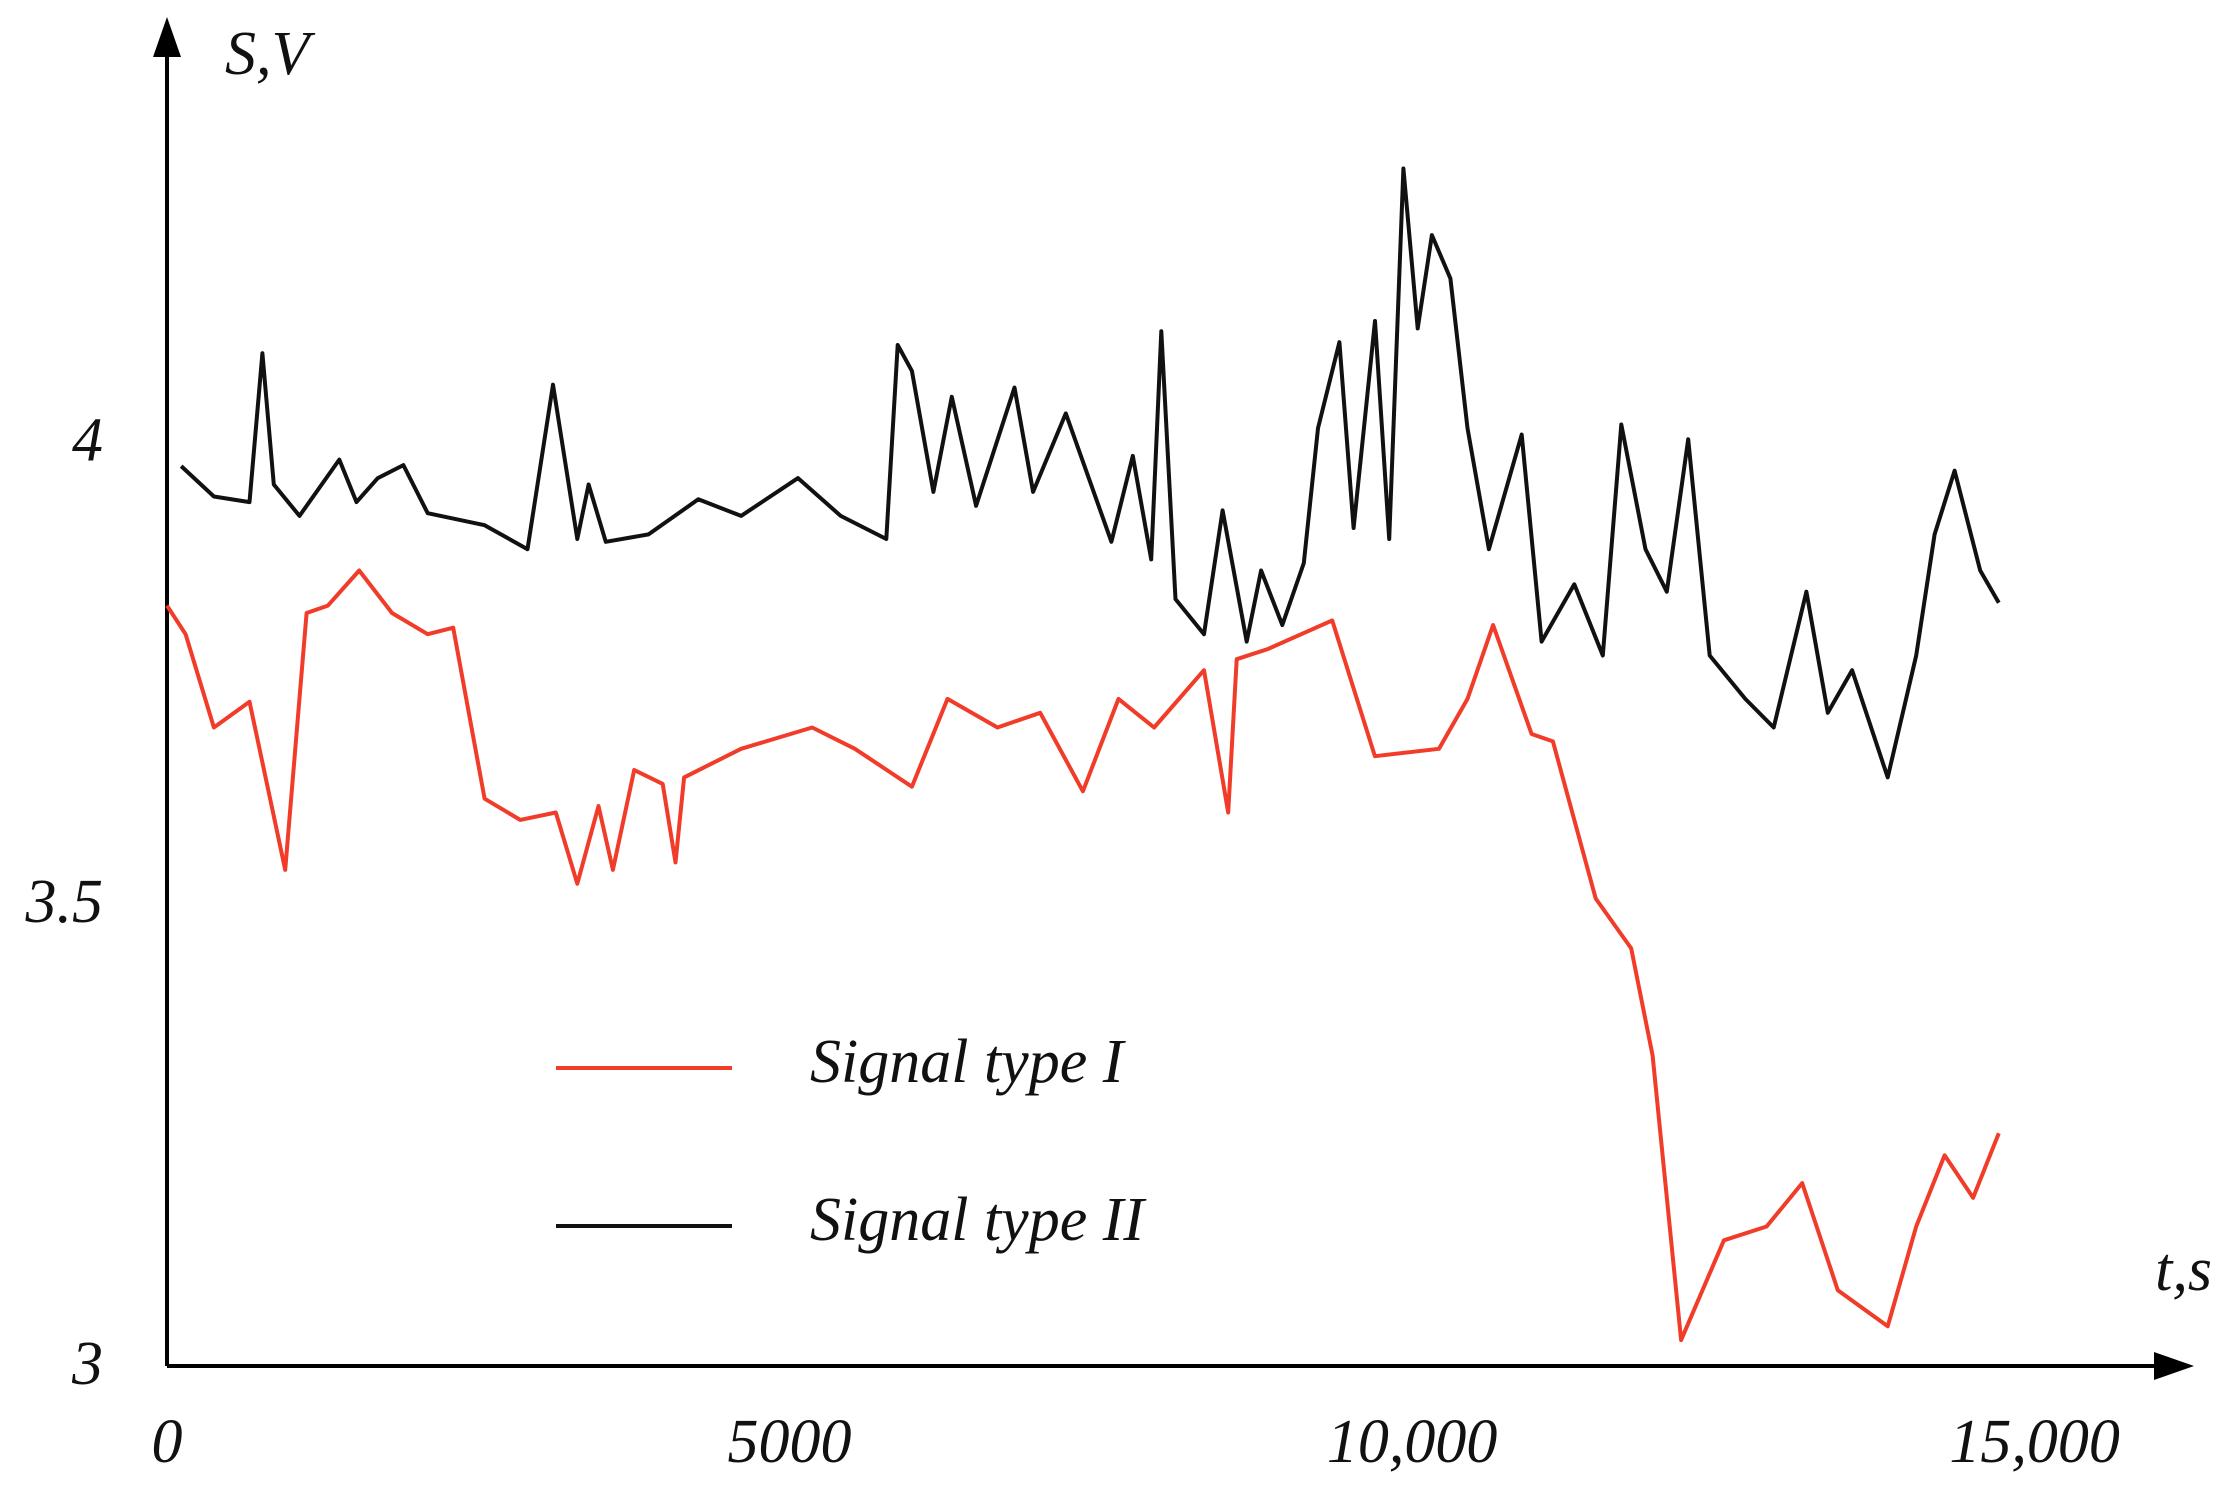  What do you see at coordinates (2174, 1366) in the screenshot?
I see `x-axis-arrow` at bounding box center [2174, 1366].